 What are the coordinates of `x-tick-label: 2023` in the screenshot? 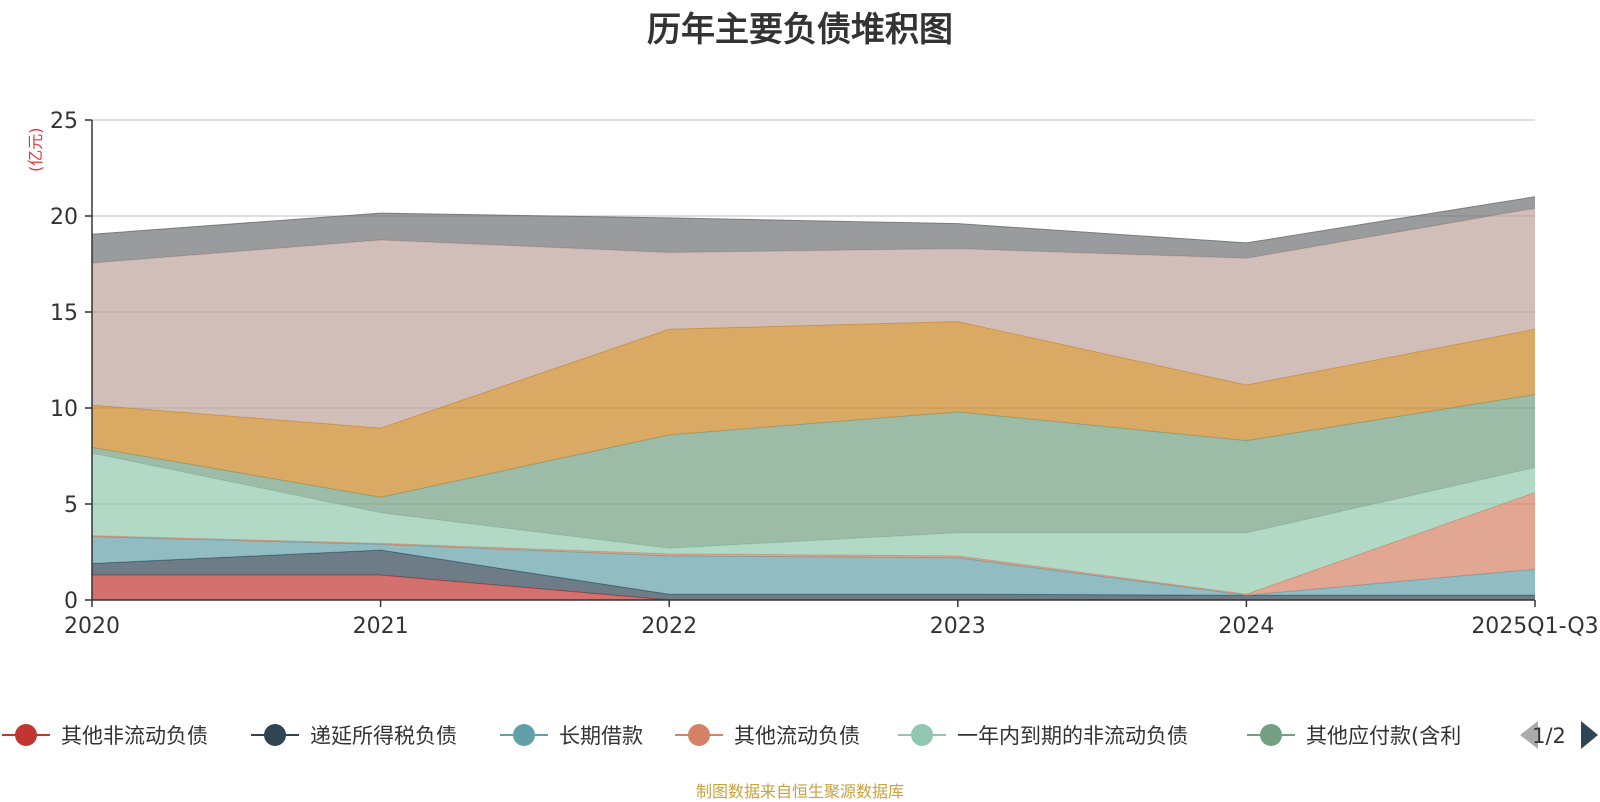 It's located at (958, 626).